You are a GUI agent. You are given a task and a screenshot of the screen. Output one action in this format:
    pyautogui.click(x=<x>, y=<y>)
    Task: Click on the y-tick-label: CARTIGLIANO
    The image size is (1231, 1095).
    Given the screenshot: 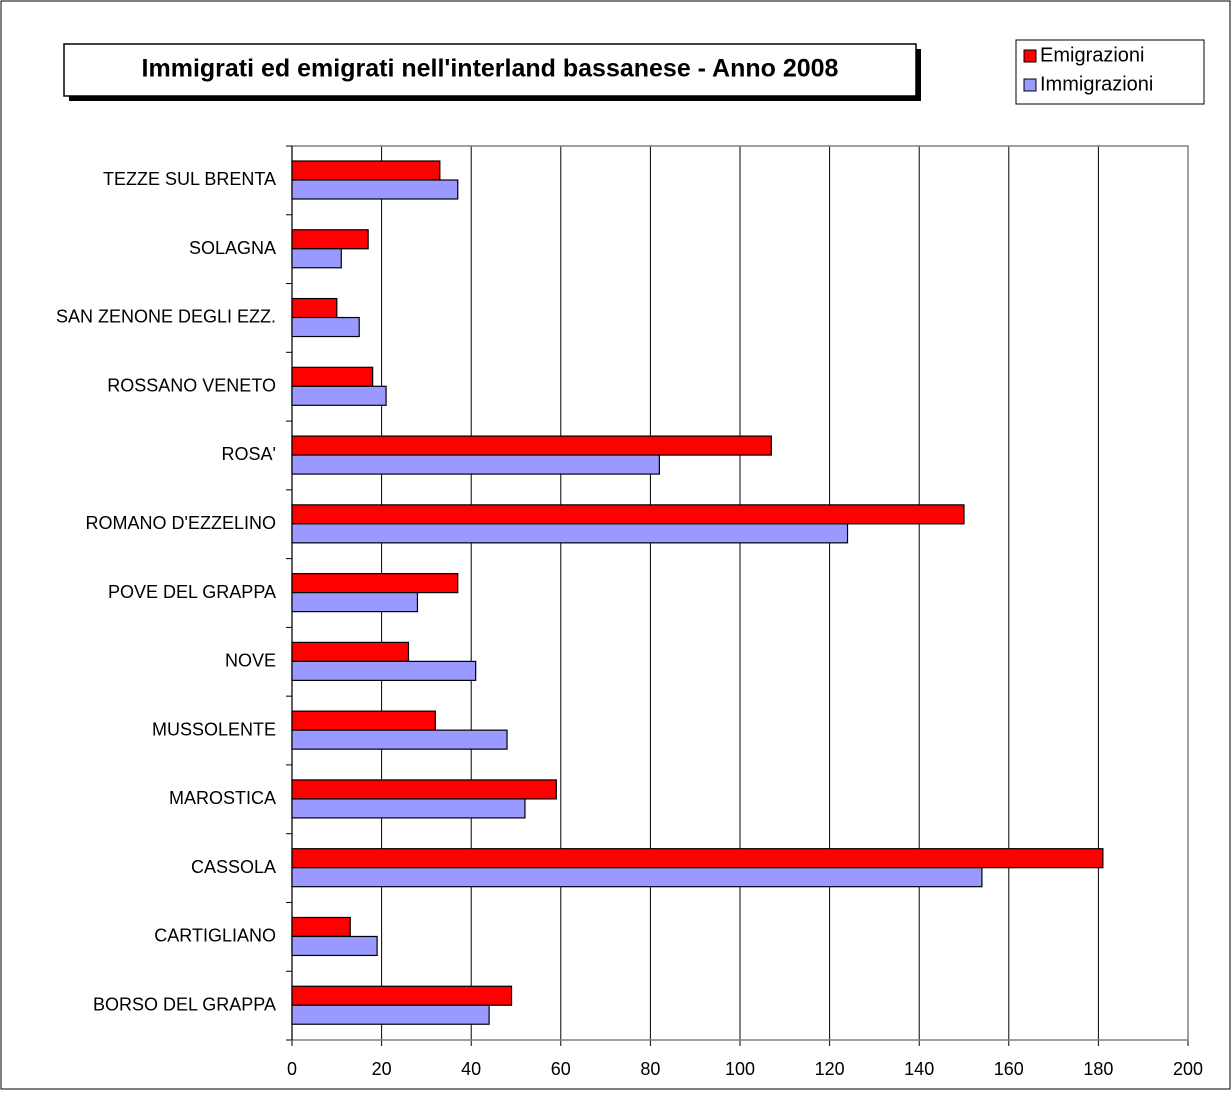 What is the action you would take?
    pyautogui.click(x=215, y=936)
    